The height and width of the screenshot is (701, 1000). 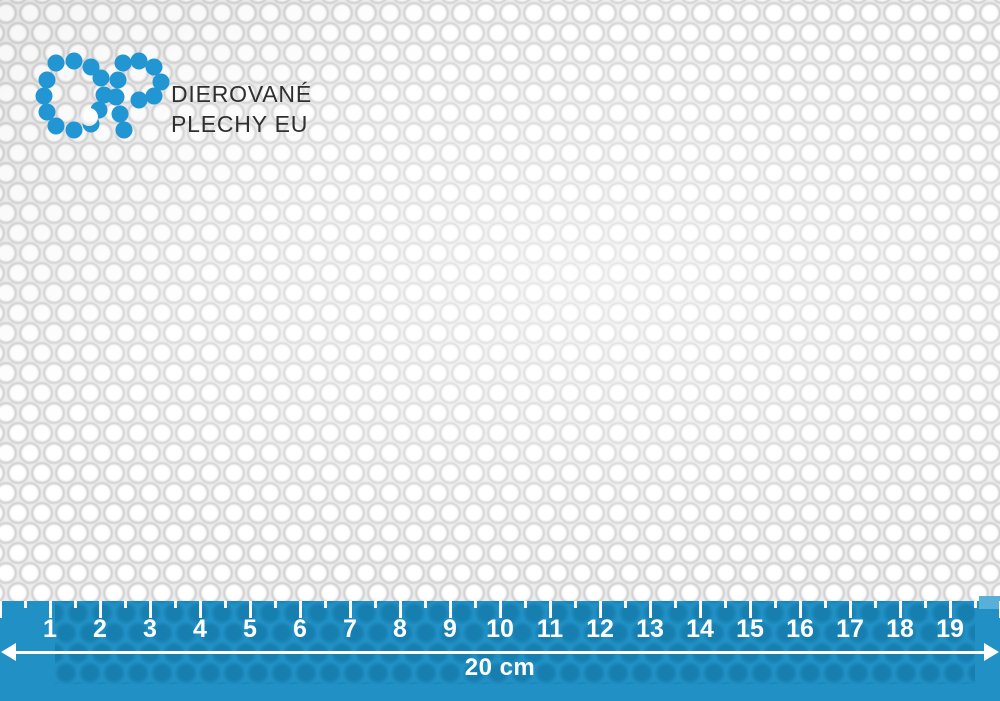 What do you see at coordinates (50, 629) in the screenshot?
I see `ruler-number: 1` at bounding box center [50, 629].